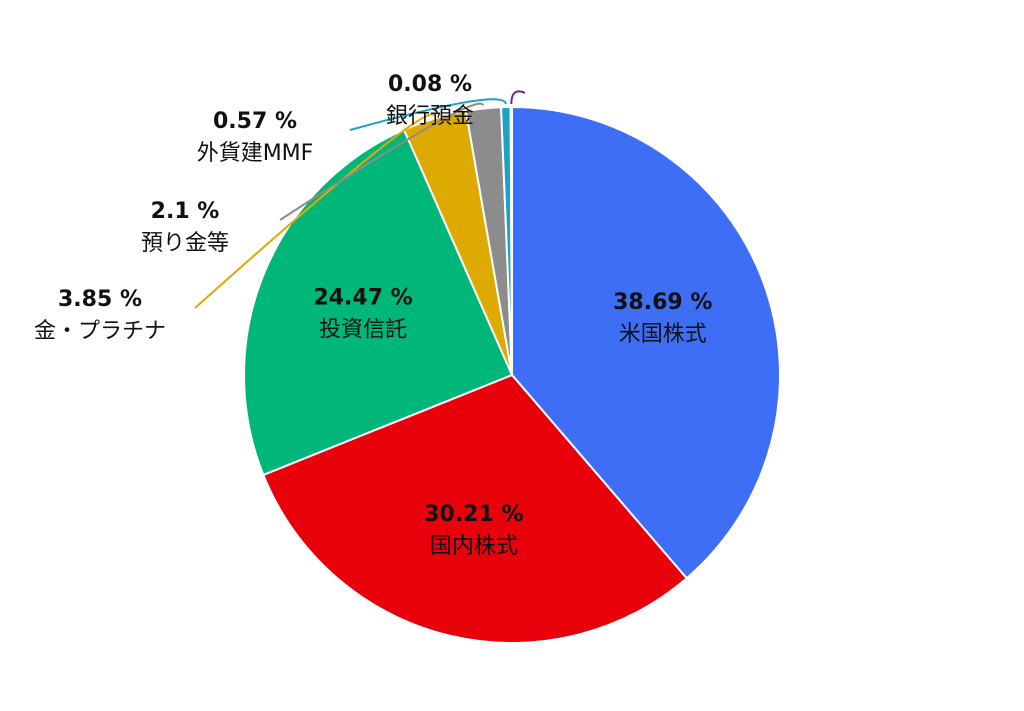 The width and height of the screenshot is (1024, 711). I want to click on category-label: 投資信託, so click(363, 329).